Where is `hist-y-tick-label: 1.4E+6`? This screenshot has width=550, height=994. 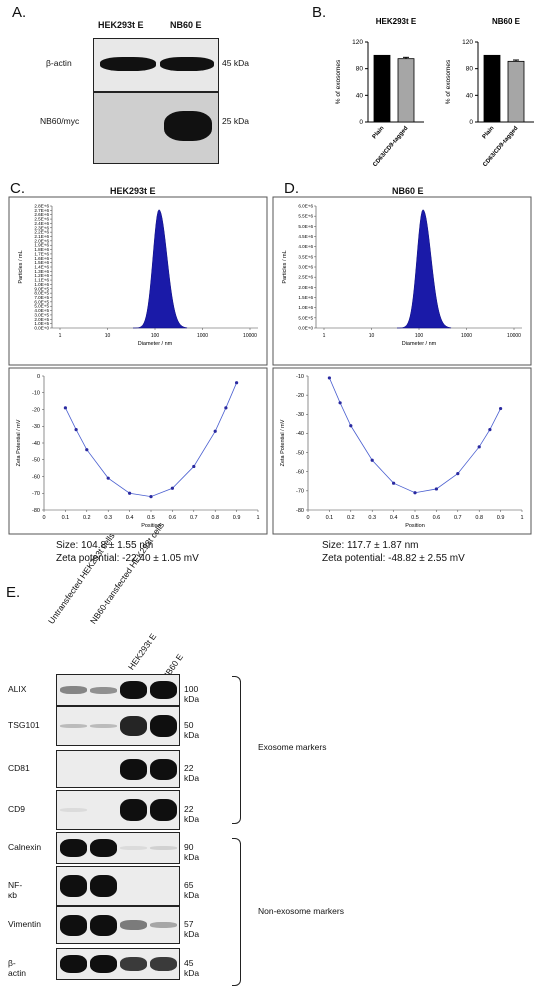 hist-y-tick-label: 1.4E+6 is located at coordinates (41, 267).